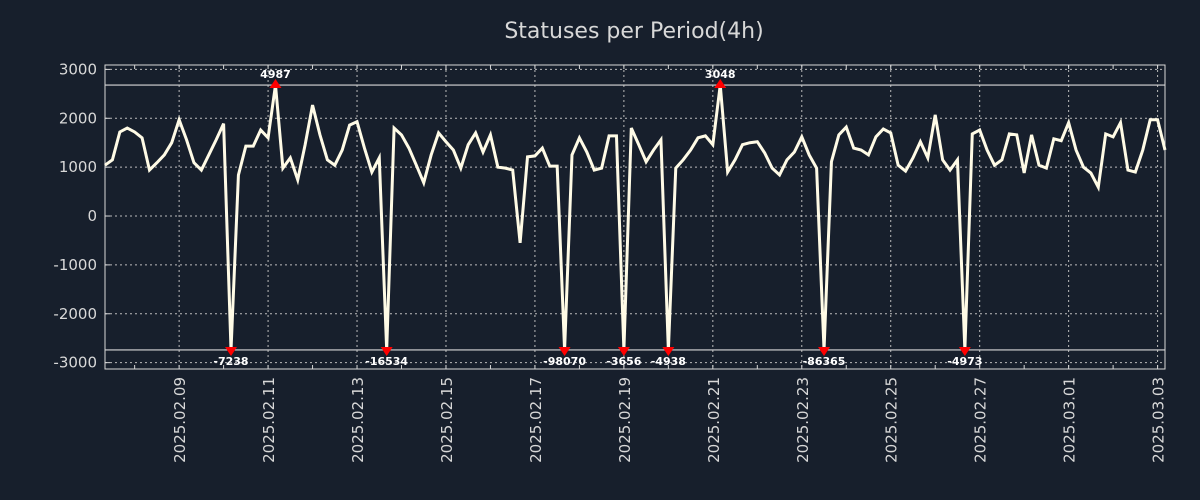 Image resolution: width=1200 pixels, height=500 pixels. Describe the element at coordinates (78, 69) in the screenshot. I see `y-tick-label: 3000` at that location.